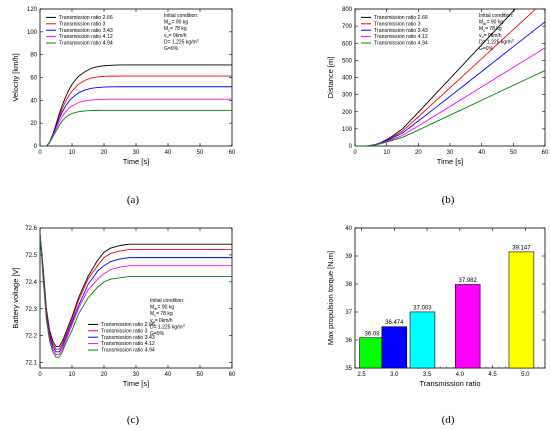 The height and width of the screenshot is (430, 550). What do you see at coordinates (330, 298) in the screenshot?
I see `y-axis-title: Max propulsion torque [N.m]` at bounding box center [330, 298].